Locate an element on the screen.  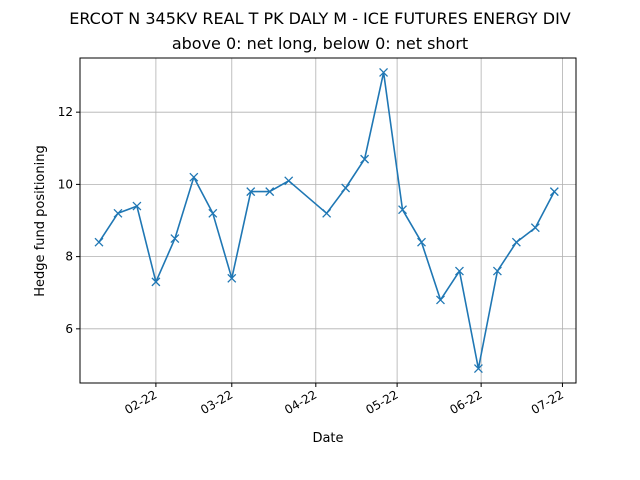
y-tick-label: 10 is located at coordinates (65, 184).